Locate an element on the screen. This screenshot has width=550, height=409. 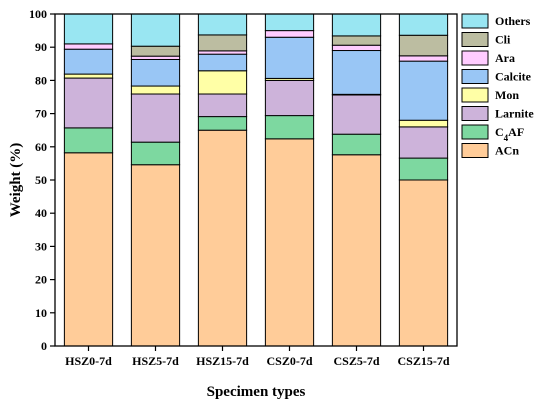
y-tick-label: 20 is located at coordinates (41, 280).